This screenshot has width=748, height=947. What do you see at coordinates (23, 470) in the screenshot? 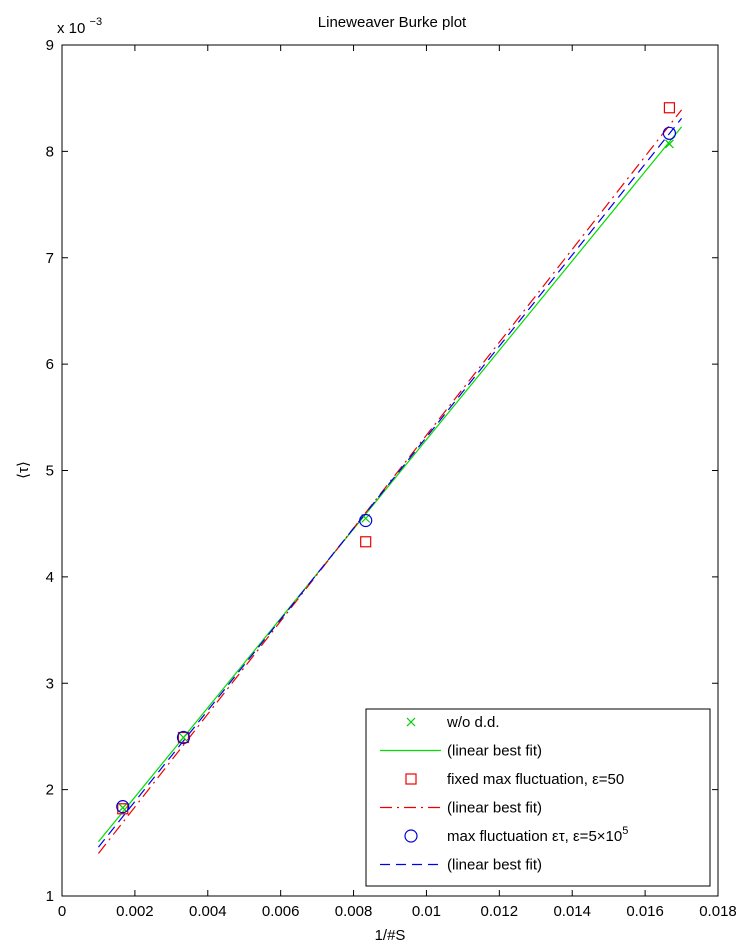
I see `y-axis-label: ⟨τ⟩` at bounding box center [23, 470].